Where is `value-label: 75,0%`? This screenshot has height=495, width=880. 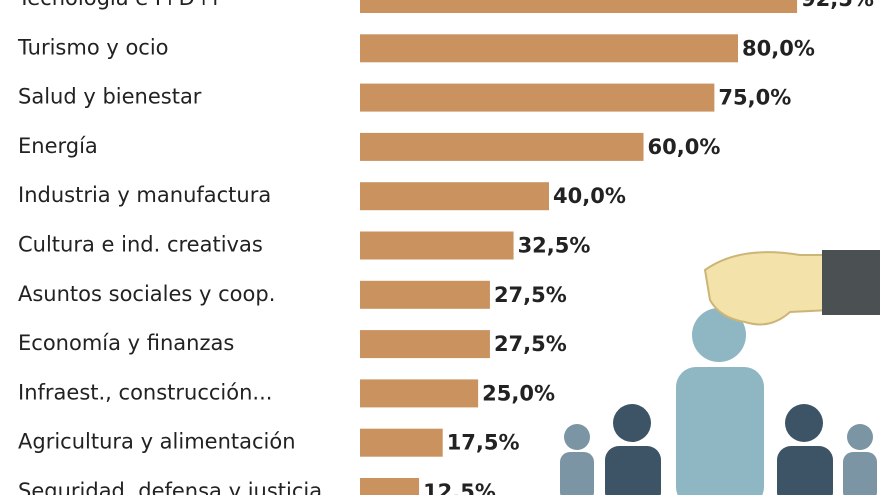 value-label: 75,0% is located at coordinates (754, 98).